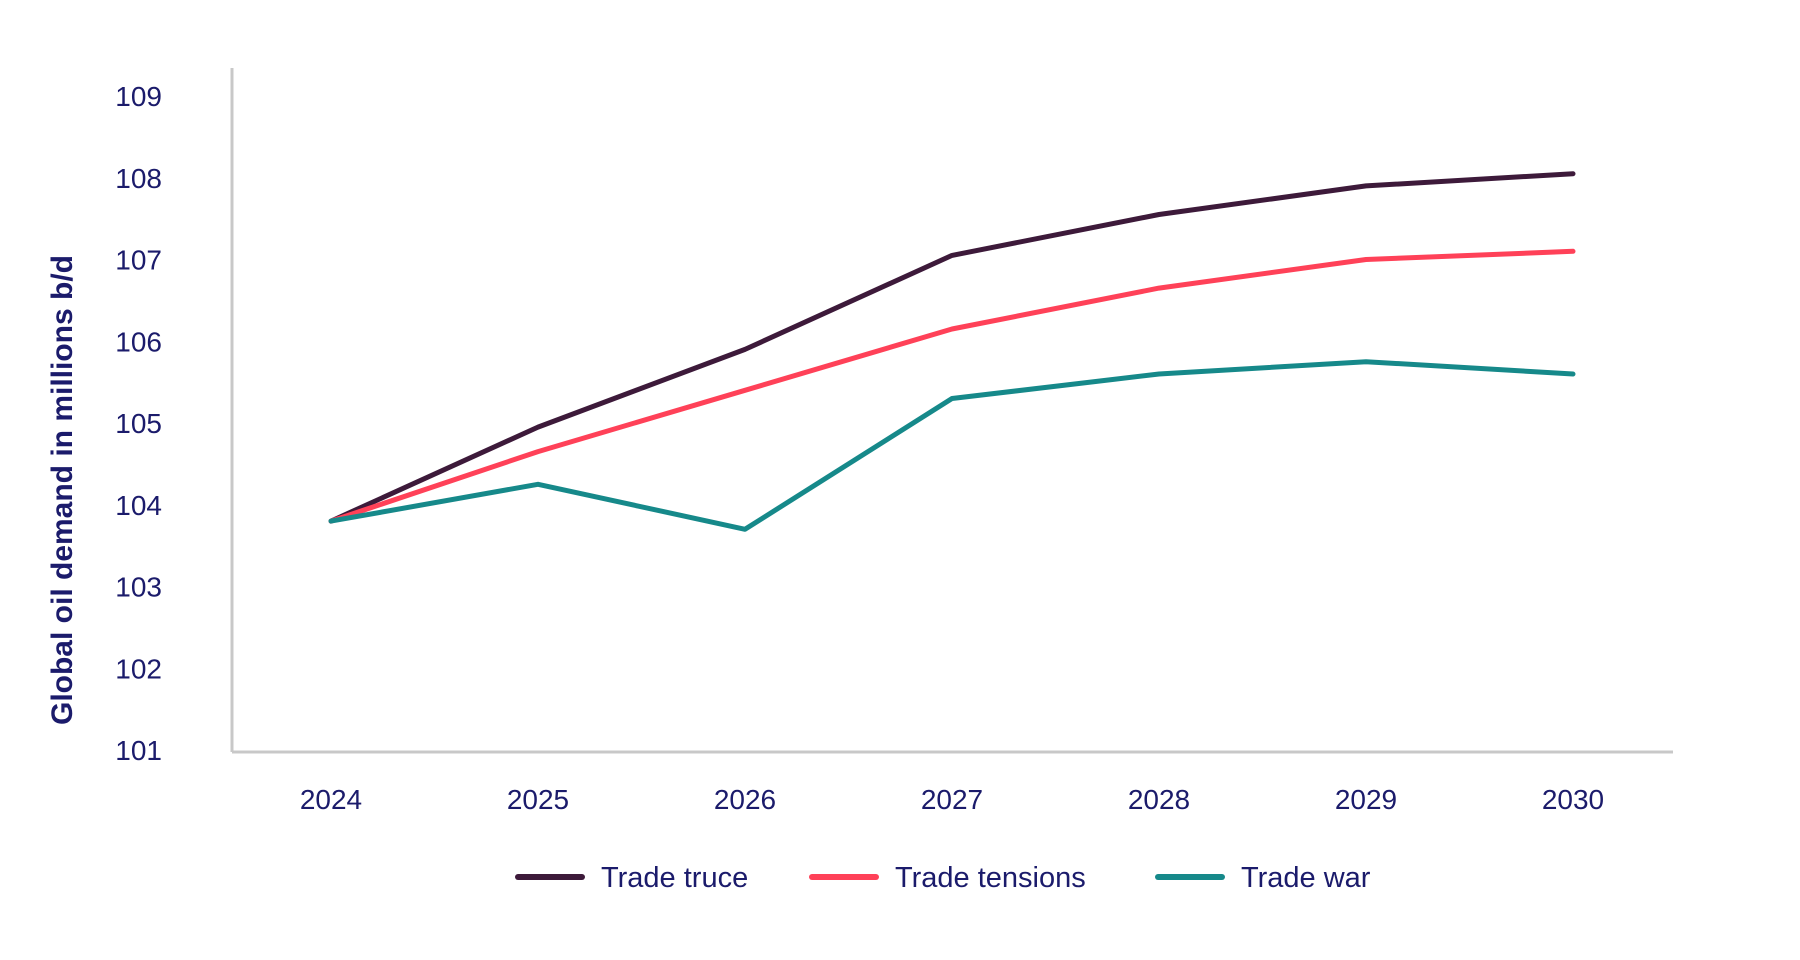 The width and height of the screenshot is (1800, 960). Describe the element at coordinates (138, 668) in the screenshot. I see `y-tick-label: 102` at that location.